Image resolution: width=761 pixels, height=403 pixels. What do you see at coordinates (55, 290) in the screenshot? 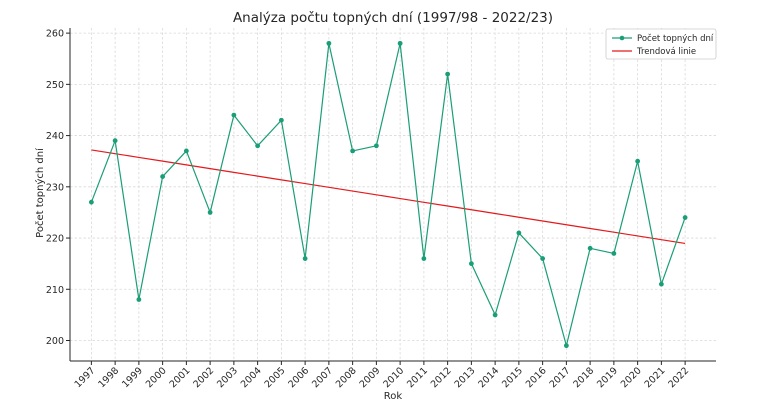
I see `y-tick-label: 210` at bounding box center [55, 290].